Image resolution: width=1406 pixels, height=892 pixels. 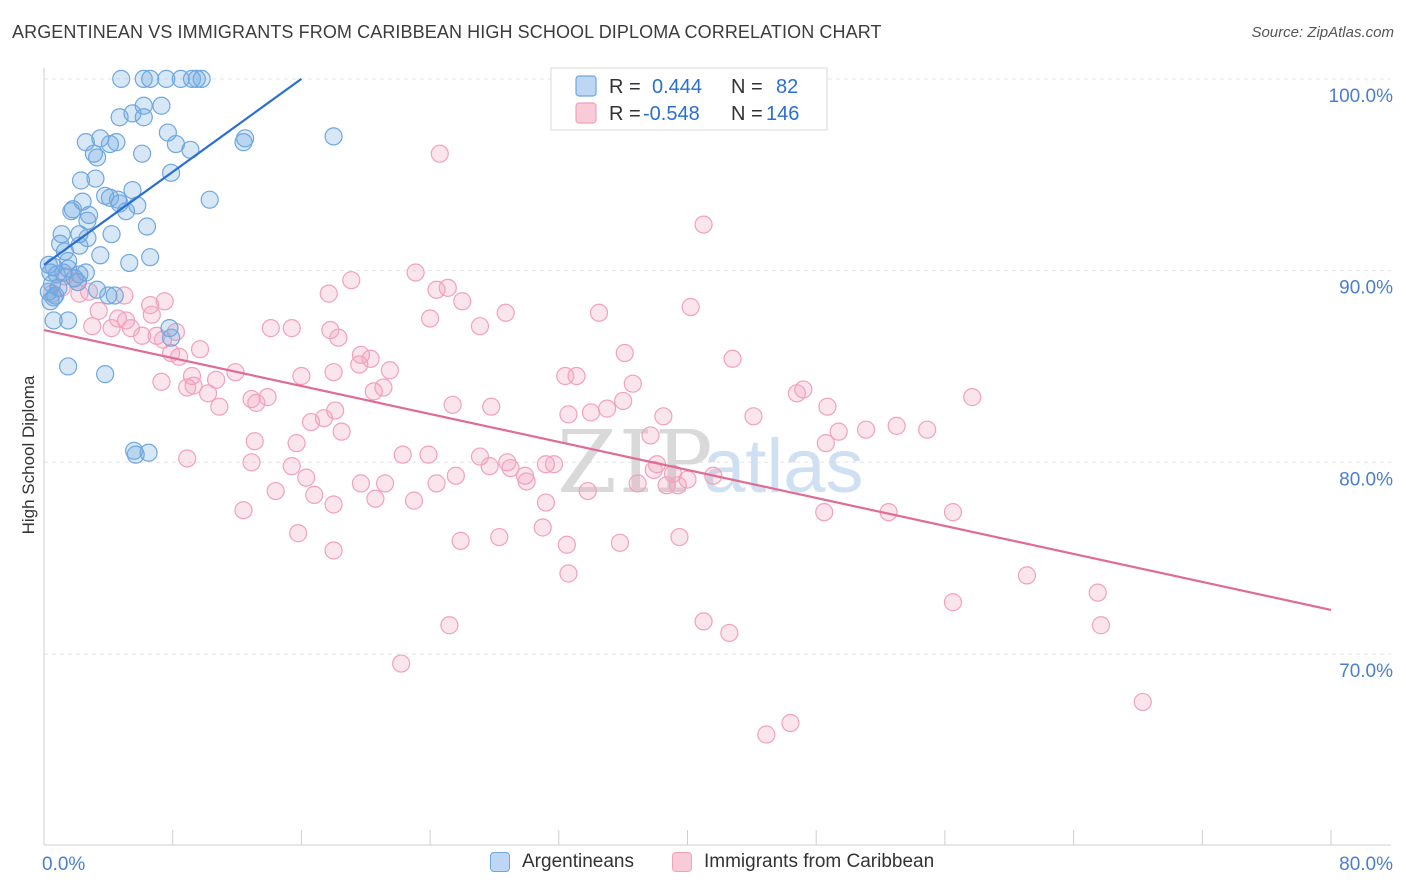 What do you see at coordinates (63, 864) in the screenshot?
I see `x-tick-label-0: 0.0%` at bounding box center [63, 864].